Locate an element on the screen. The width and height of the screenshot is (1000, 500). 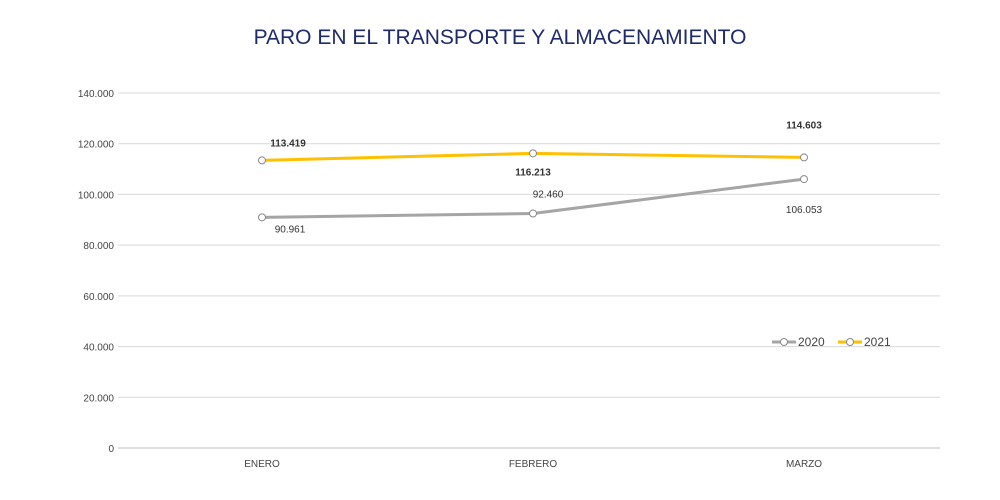
x-tick-label: MARZO is located at coordinates (804, 464).